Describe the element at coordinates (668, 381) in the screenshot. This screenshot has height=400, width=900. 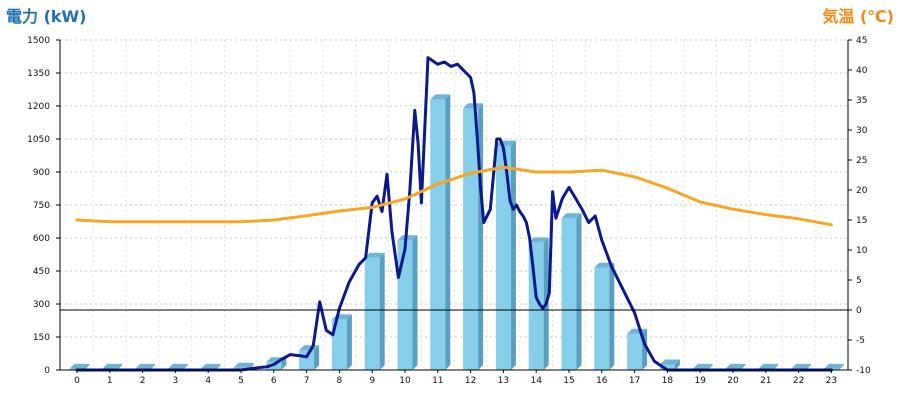
I see `x-tick-label: 18` at that location.